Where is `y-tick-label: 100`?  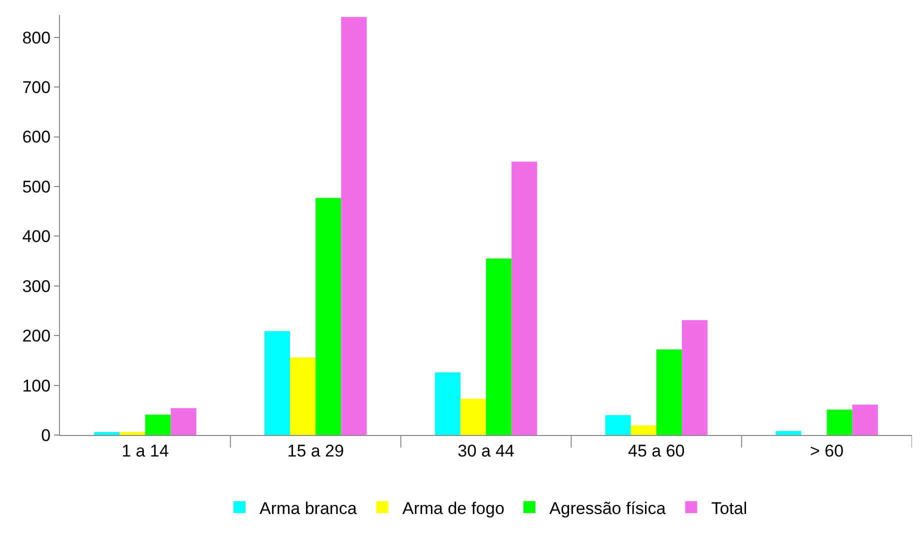
y-tick-label: 100 is located at coordinates (36, 386).